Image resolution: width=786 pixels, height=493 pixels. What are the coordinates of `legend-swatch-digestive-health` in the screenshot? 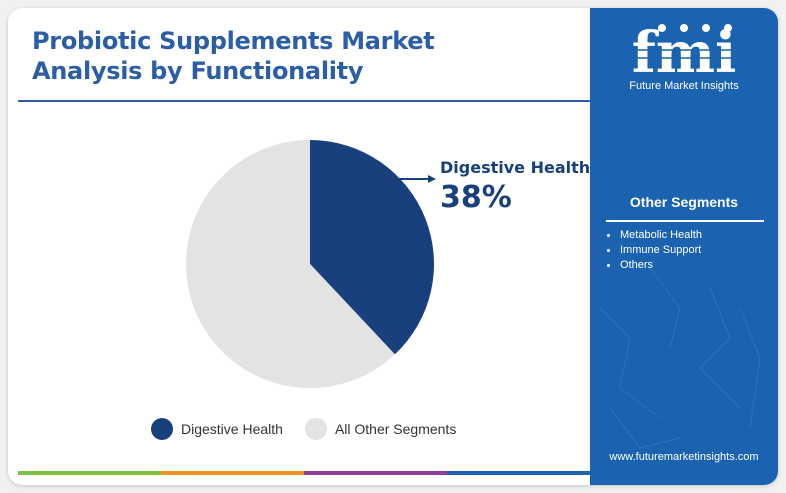 It's located at (162, 429).